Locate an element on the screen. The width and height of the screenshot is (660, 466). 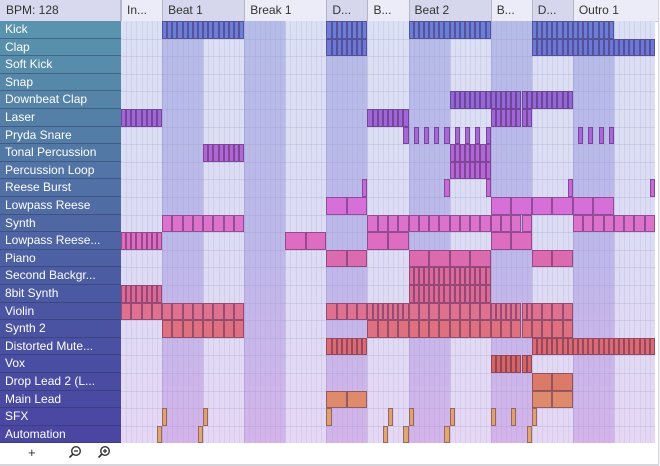
section-header: Beat 2 is located at coordinates (449, 10).